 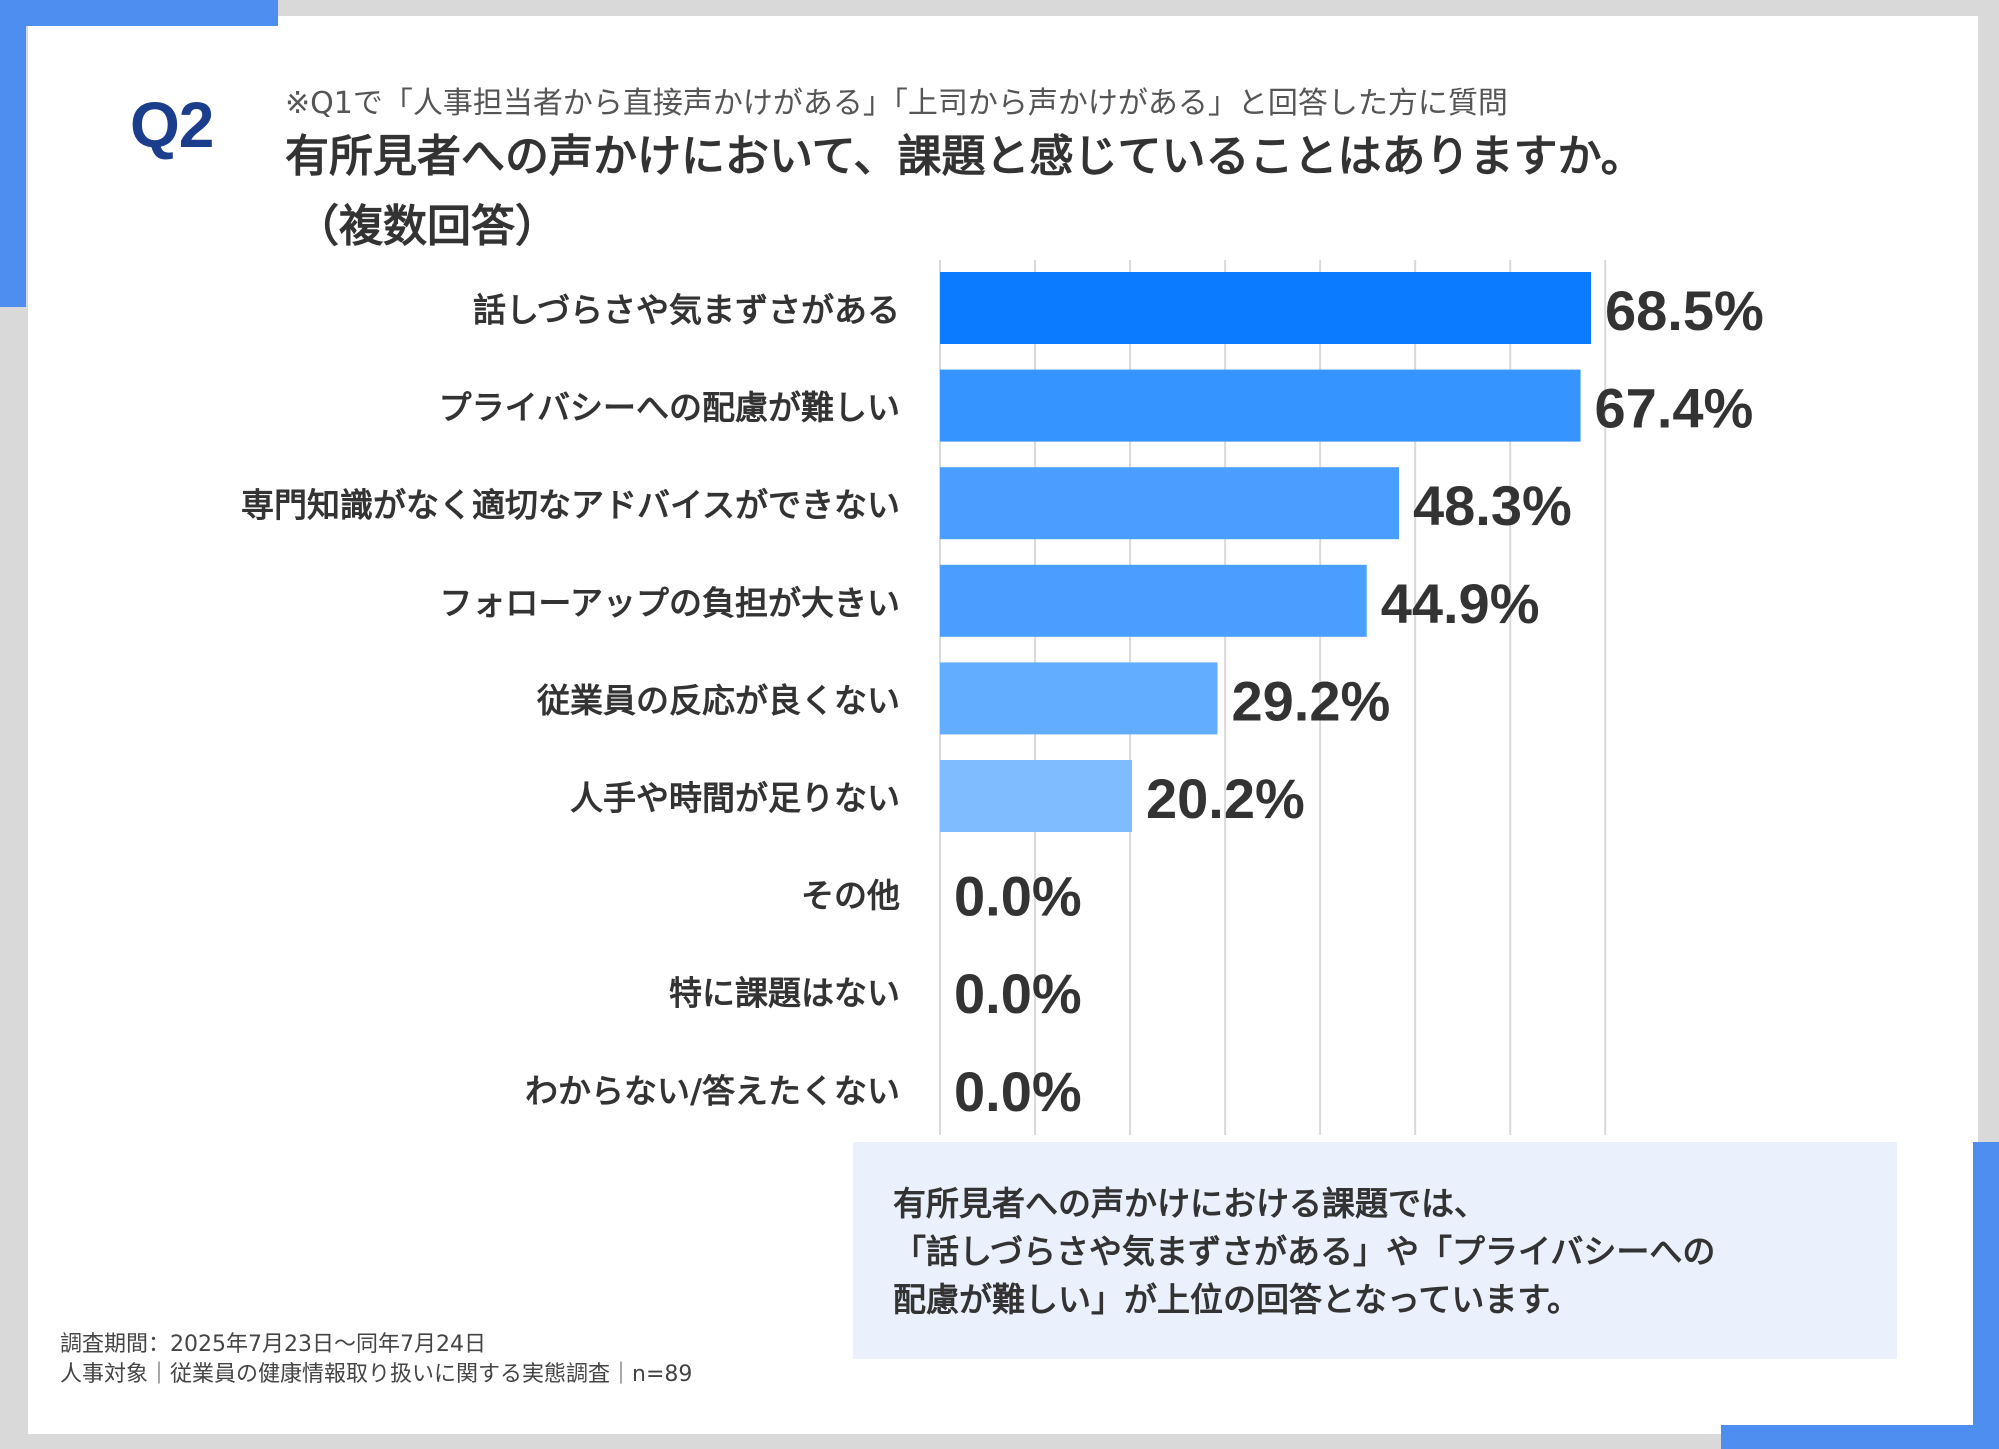 I want to click on accent-bar-right-bottom, so click(x=1986, y=1295).